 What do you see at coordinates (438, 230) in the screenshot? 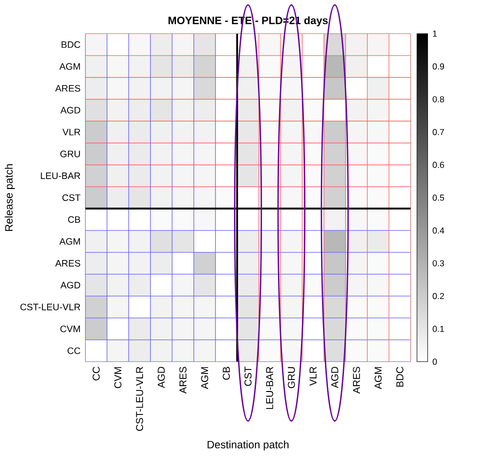
I see `color-bar-label: 0.4` at bounding box center [438, 230].